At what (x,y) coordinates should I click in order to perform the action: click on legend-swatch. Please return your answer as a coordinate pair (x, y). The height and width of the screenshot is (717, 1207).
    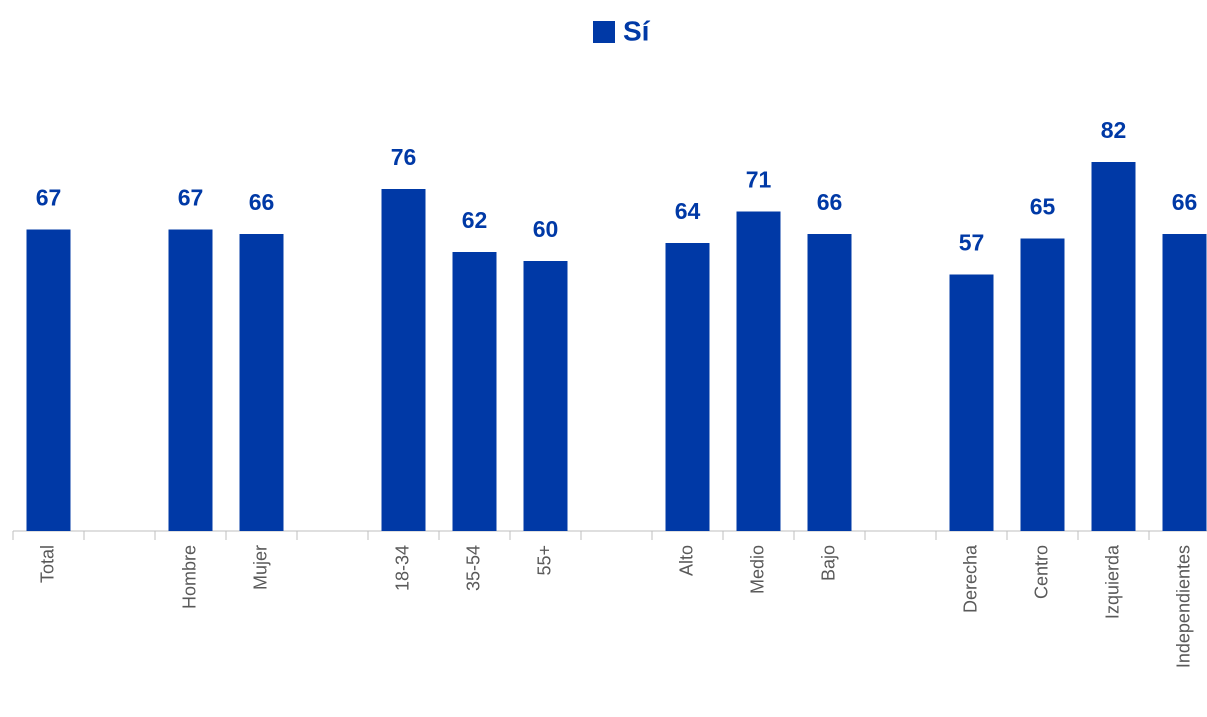
    Looking at the image, I should click on (604, 32).